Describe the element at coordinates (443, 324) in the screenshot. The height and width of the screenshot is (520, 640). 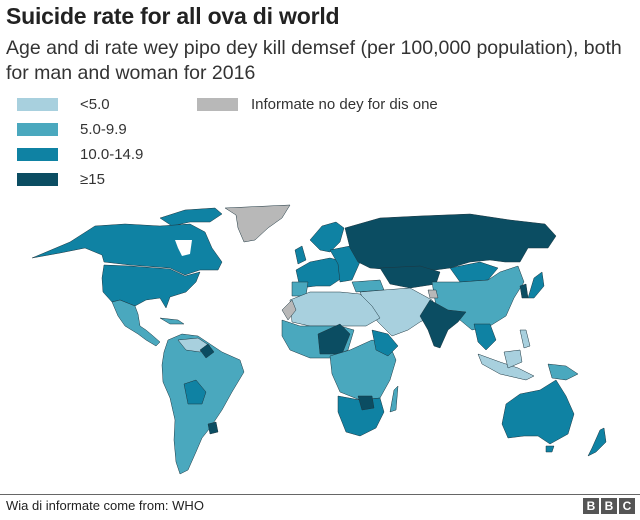
I see `region-india` at that location.